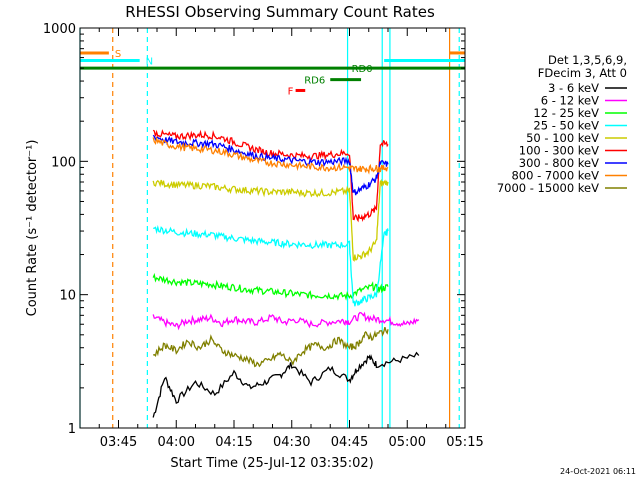 This screenshot has width=640, height=480. I want to click on legend-header-1: FDecim 3, Att 0, so click(582, 73).